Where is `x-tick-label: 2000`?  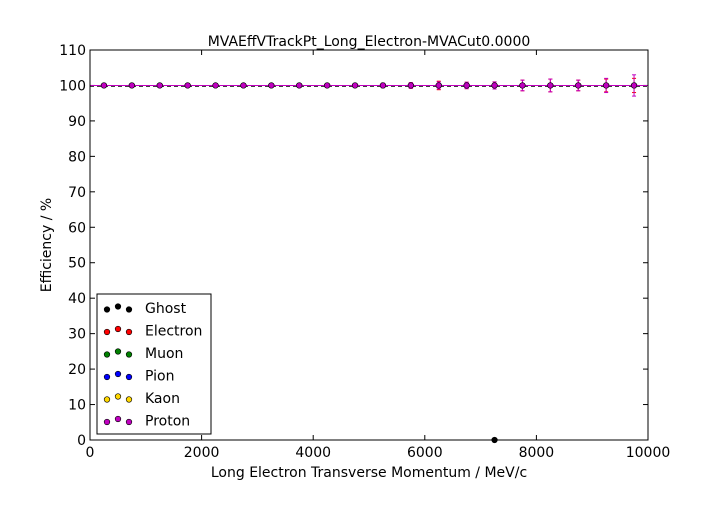
x-tick-label: 2000 is located at coordinates (202, 453).